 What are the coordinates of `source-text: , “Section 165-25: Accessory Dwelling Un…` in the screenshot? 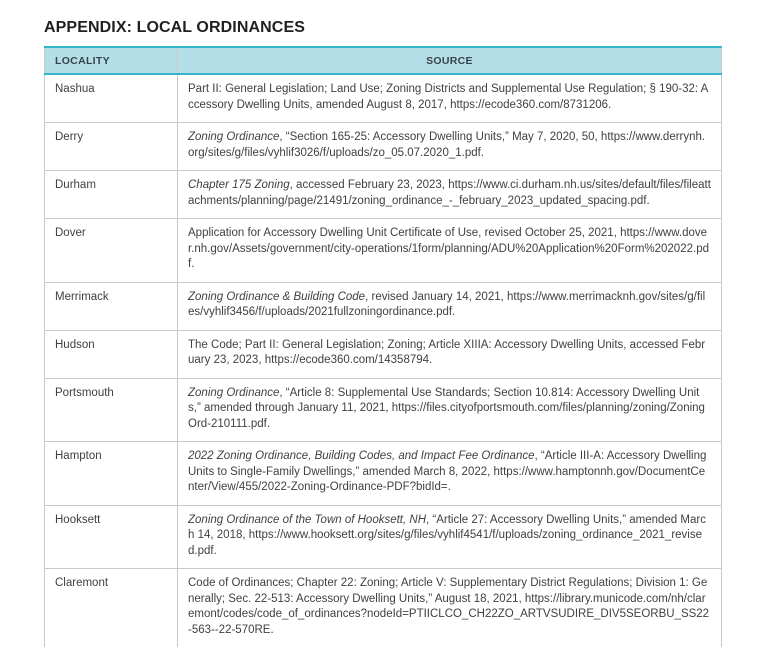 It's located at (447, 145).